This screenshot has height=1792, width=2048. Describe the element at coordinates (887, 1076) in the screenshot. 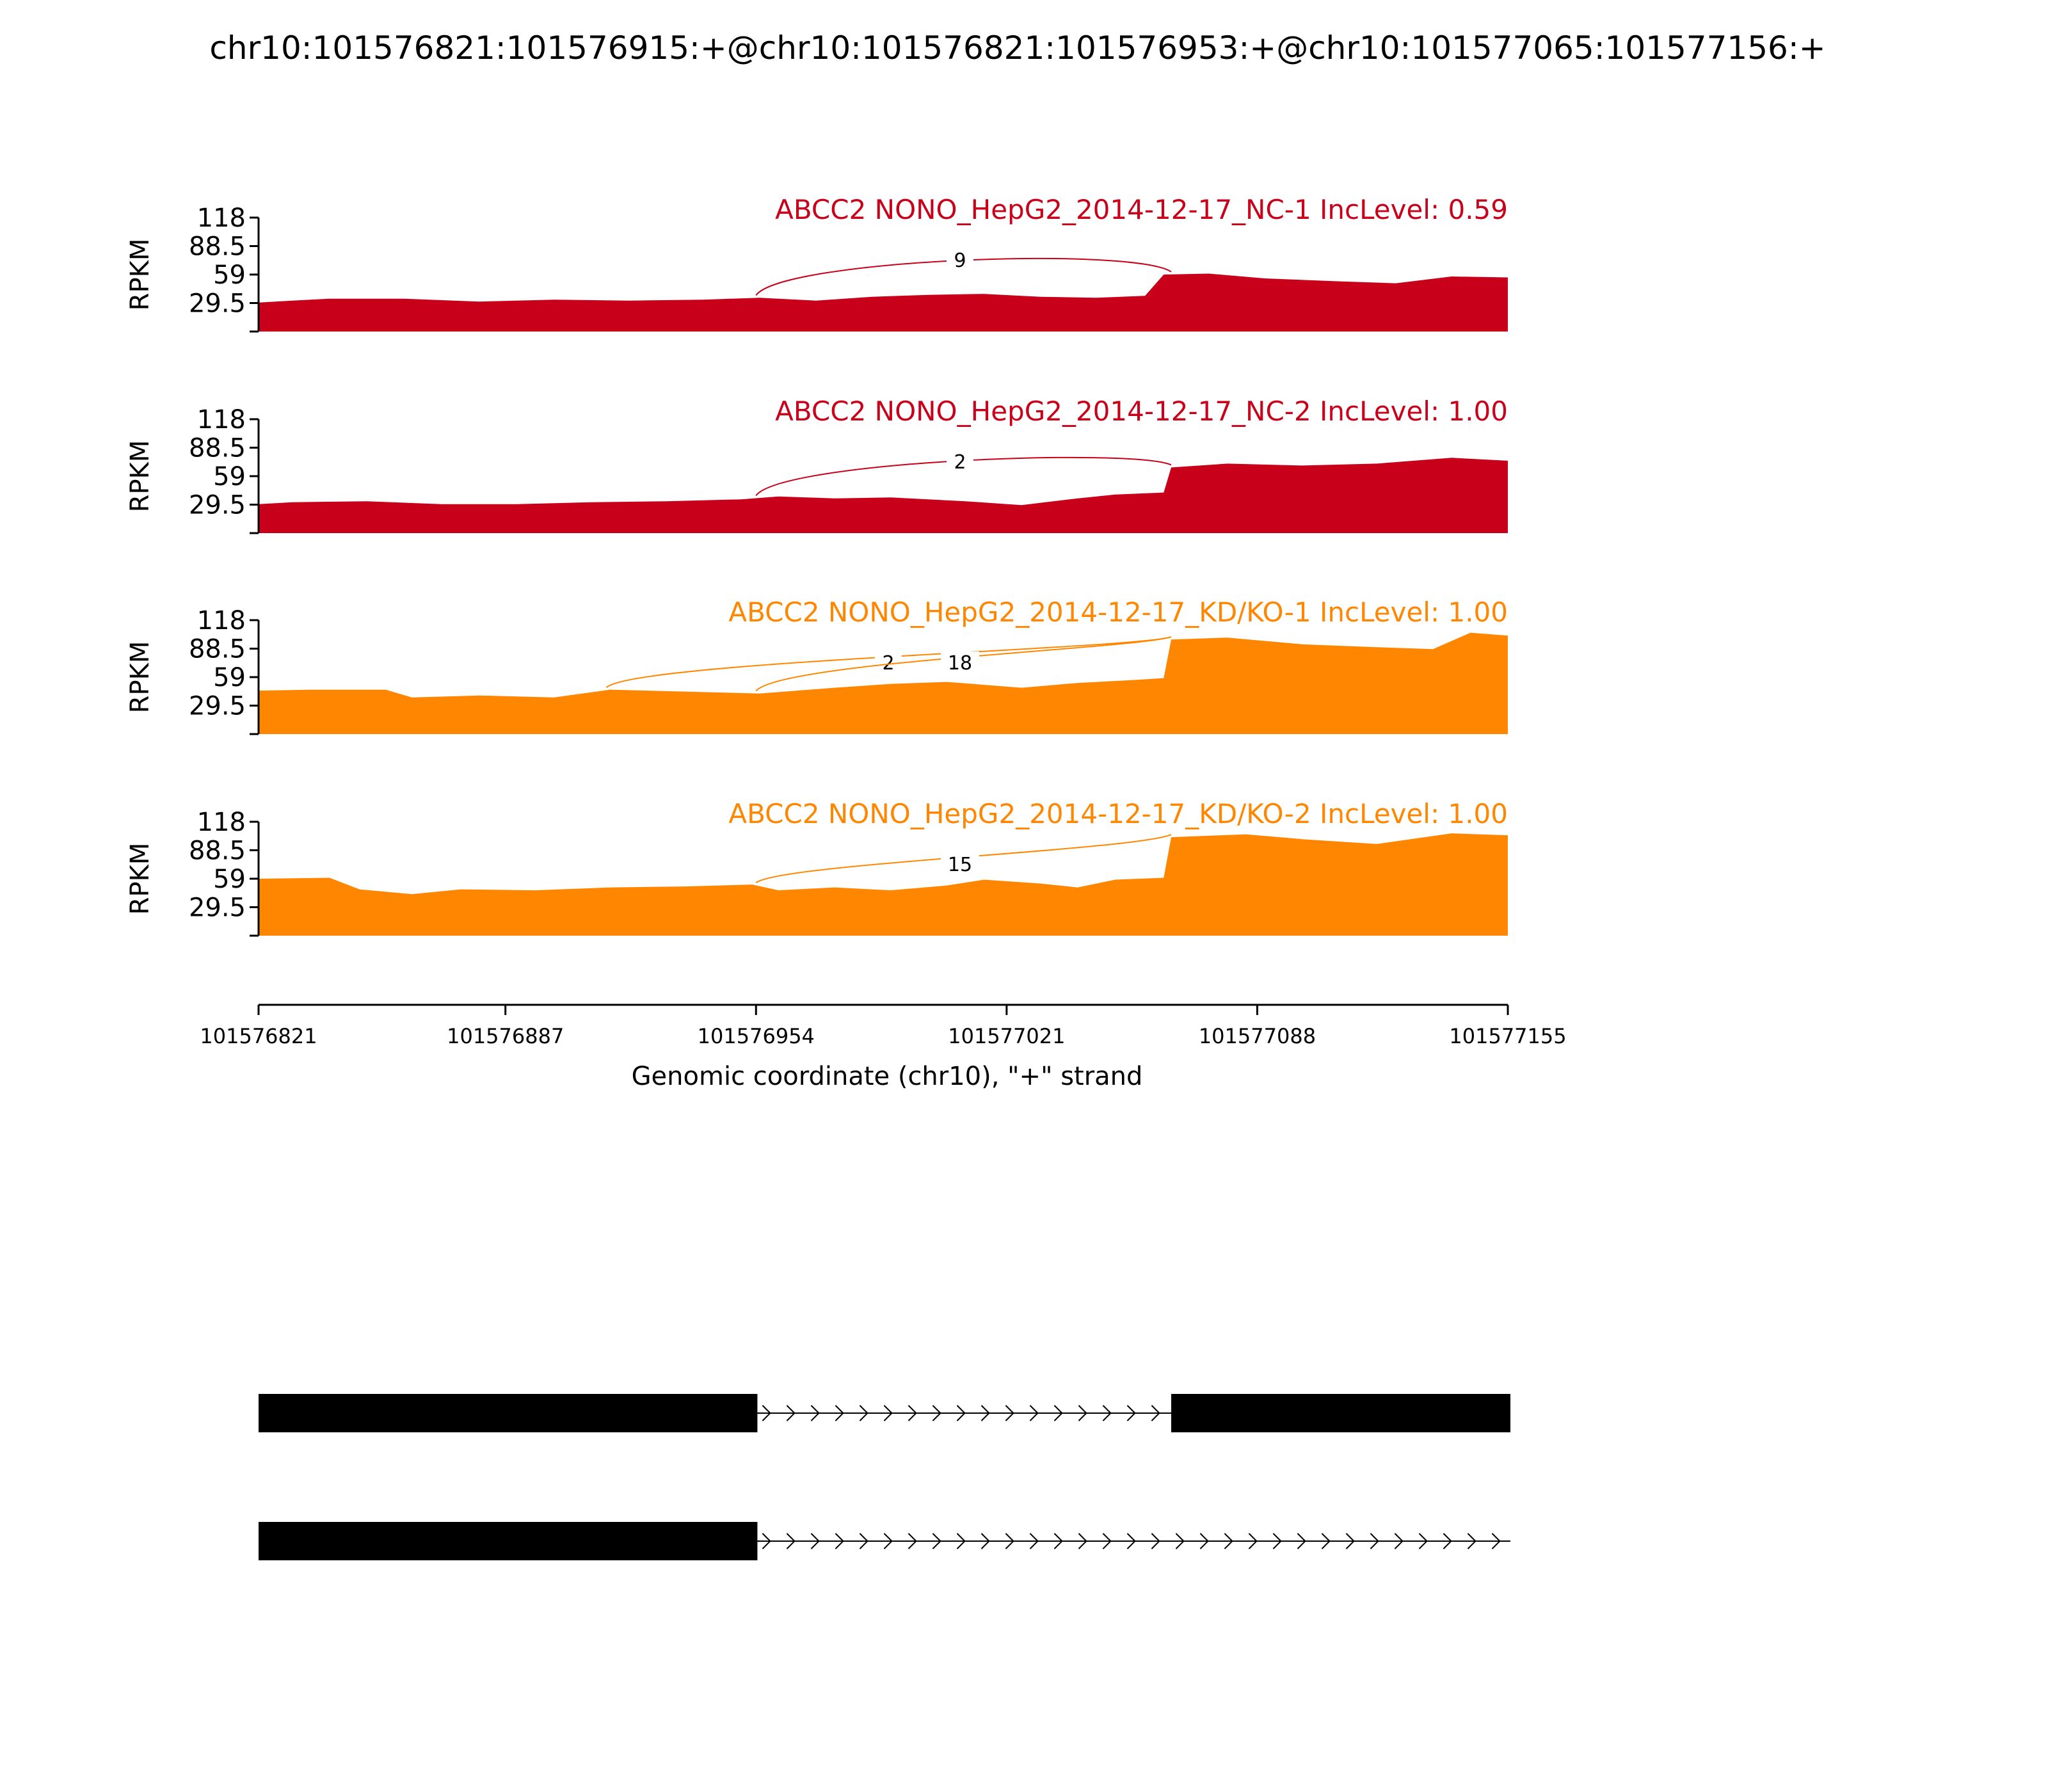

I see `x-axis-label: Genomic coordinate (chr10), "+" strand` at that location.